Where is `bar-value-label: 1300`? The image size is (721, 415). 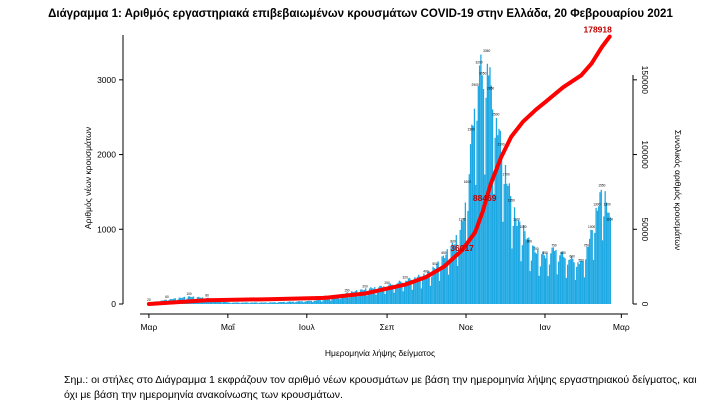 bar-value-label: 1300 is located at coordinates (596, 204).